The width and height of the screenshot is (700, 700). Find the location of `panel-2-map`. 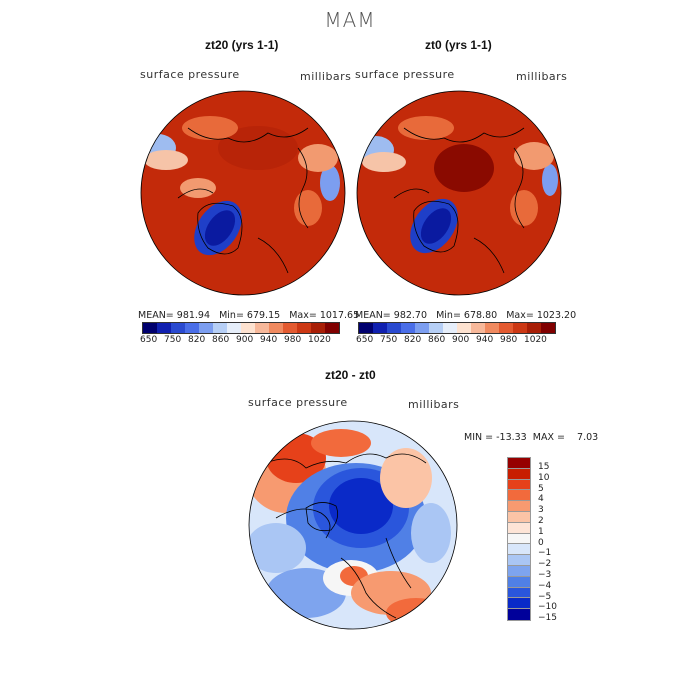

panel-2-map is located at coordinates (459, 193).